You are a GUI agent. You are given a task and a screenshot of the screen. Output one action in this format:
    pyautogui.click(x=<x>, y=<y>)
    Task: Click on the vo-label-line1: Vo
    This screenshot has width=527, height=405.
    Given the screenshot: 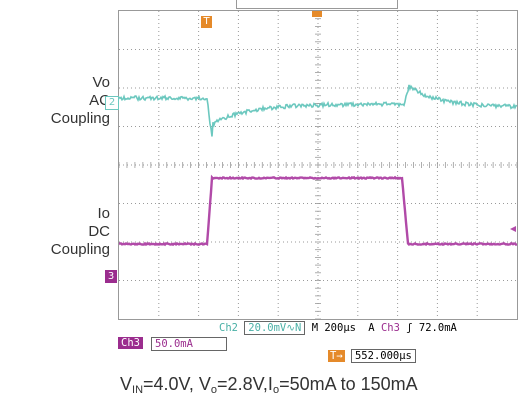 What is the action you would take?
    pyautogui.click(x=101, y=82)
    